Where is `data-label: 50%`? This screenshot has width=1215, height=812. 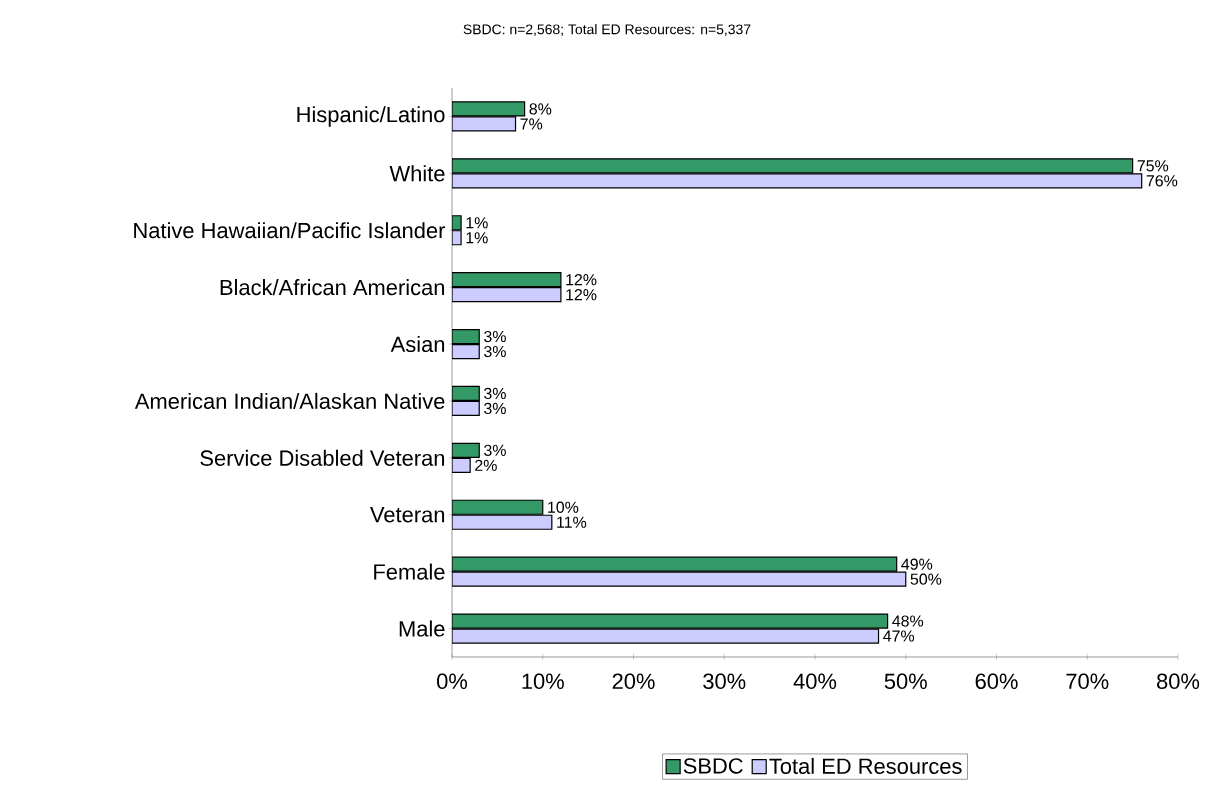
data-label: 50% is located at coordinates (926, 579).